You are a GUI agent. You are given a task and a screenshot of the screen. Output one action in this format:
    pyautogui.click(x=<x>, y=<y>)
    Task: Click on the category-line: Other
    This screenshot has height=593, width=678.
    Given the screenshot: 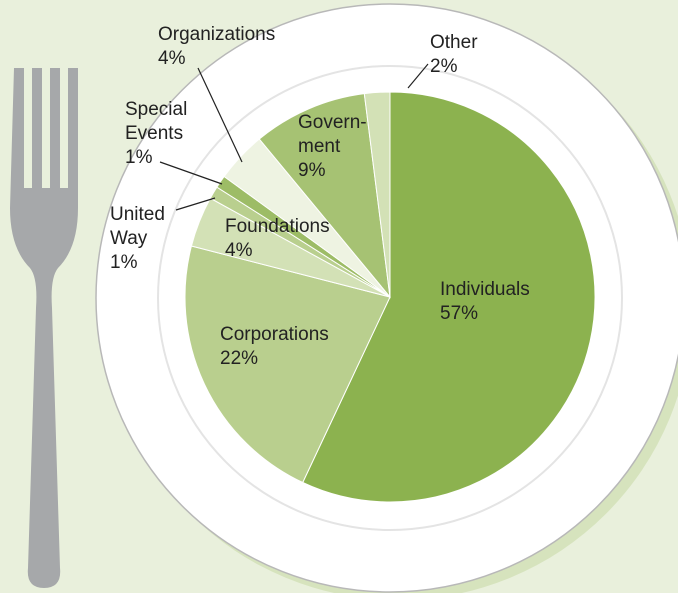 What is the action you would take?
    pyautogui.click(x=454, y=42)
    